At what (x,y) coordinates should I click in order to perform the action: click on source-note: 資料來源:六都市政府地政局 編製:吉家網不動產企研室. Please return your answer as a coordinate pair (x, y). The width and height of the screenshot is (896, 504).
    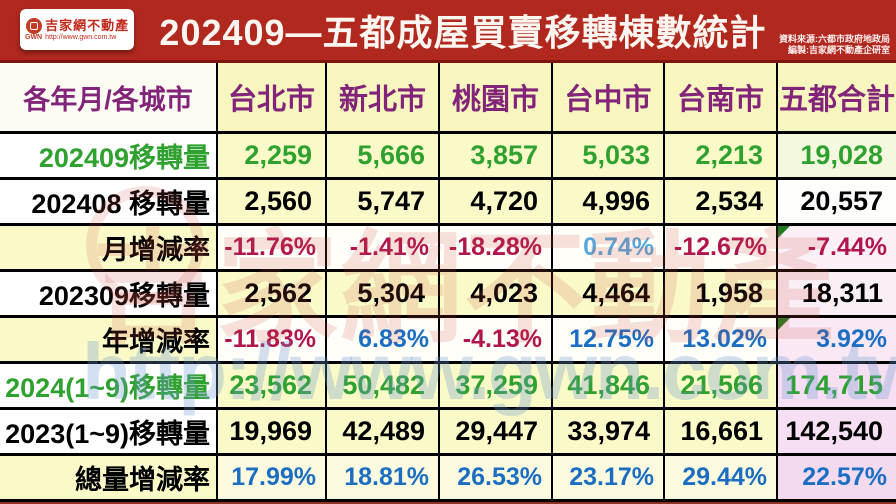
    Looking at the image, I should click on (834, 45).